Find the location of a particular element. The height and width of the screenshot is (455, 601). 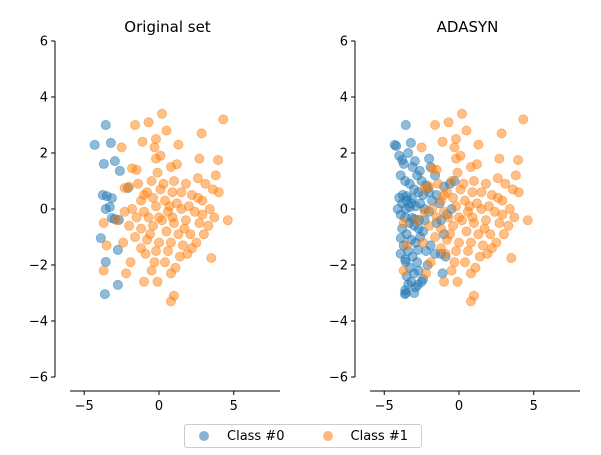

legend-item-class-0: Class #0 is located at coordinates (242, 436).